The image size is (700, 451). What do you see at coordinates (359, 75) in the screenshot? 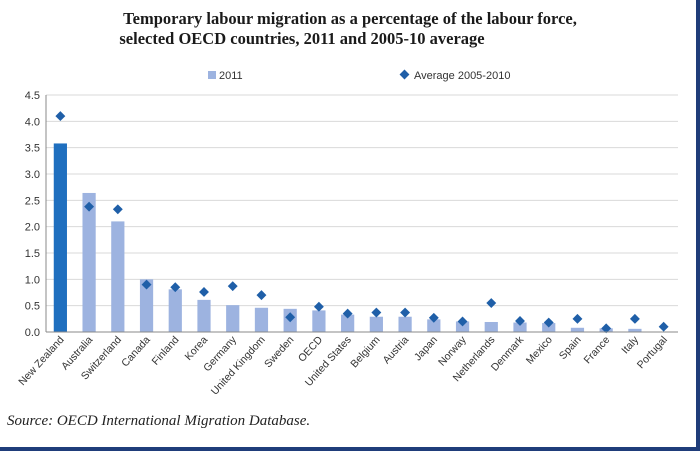
I see `legend: 2011 Average 2005-2010` at bounding box center [359, 75].